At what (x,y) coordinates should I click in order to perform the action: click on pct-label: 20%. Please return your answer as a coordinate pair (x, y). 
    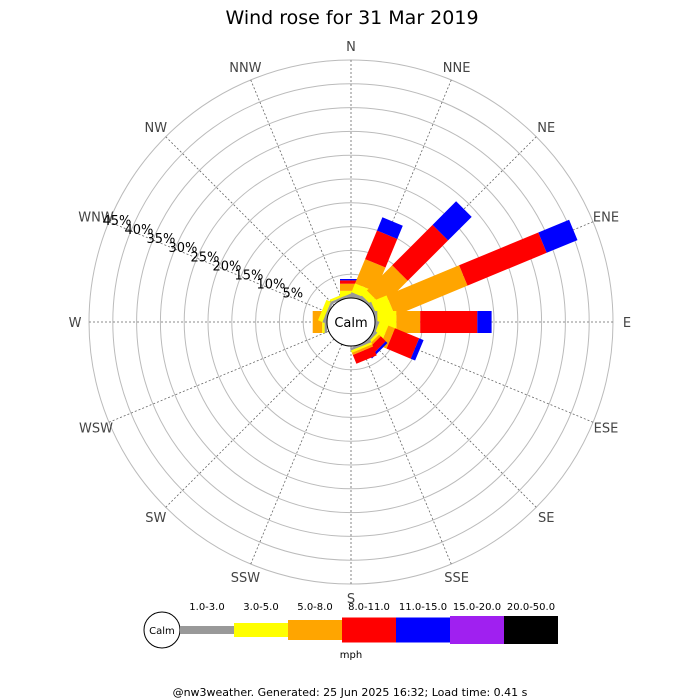
    Looking at the image, I should click on (226, 266).